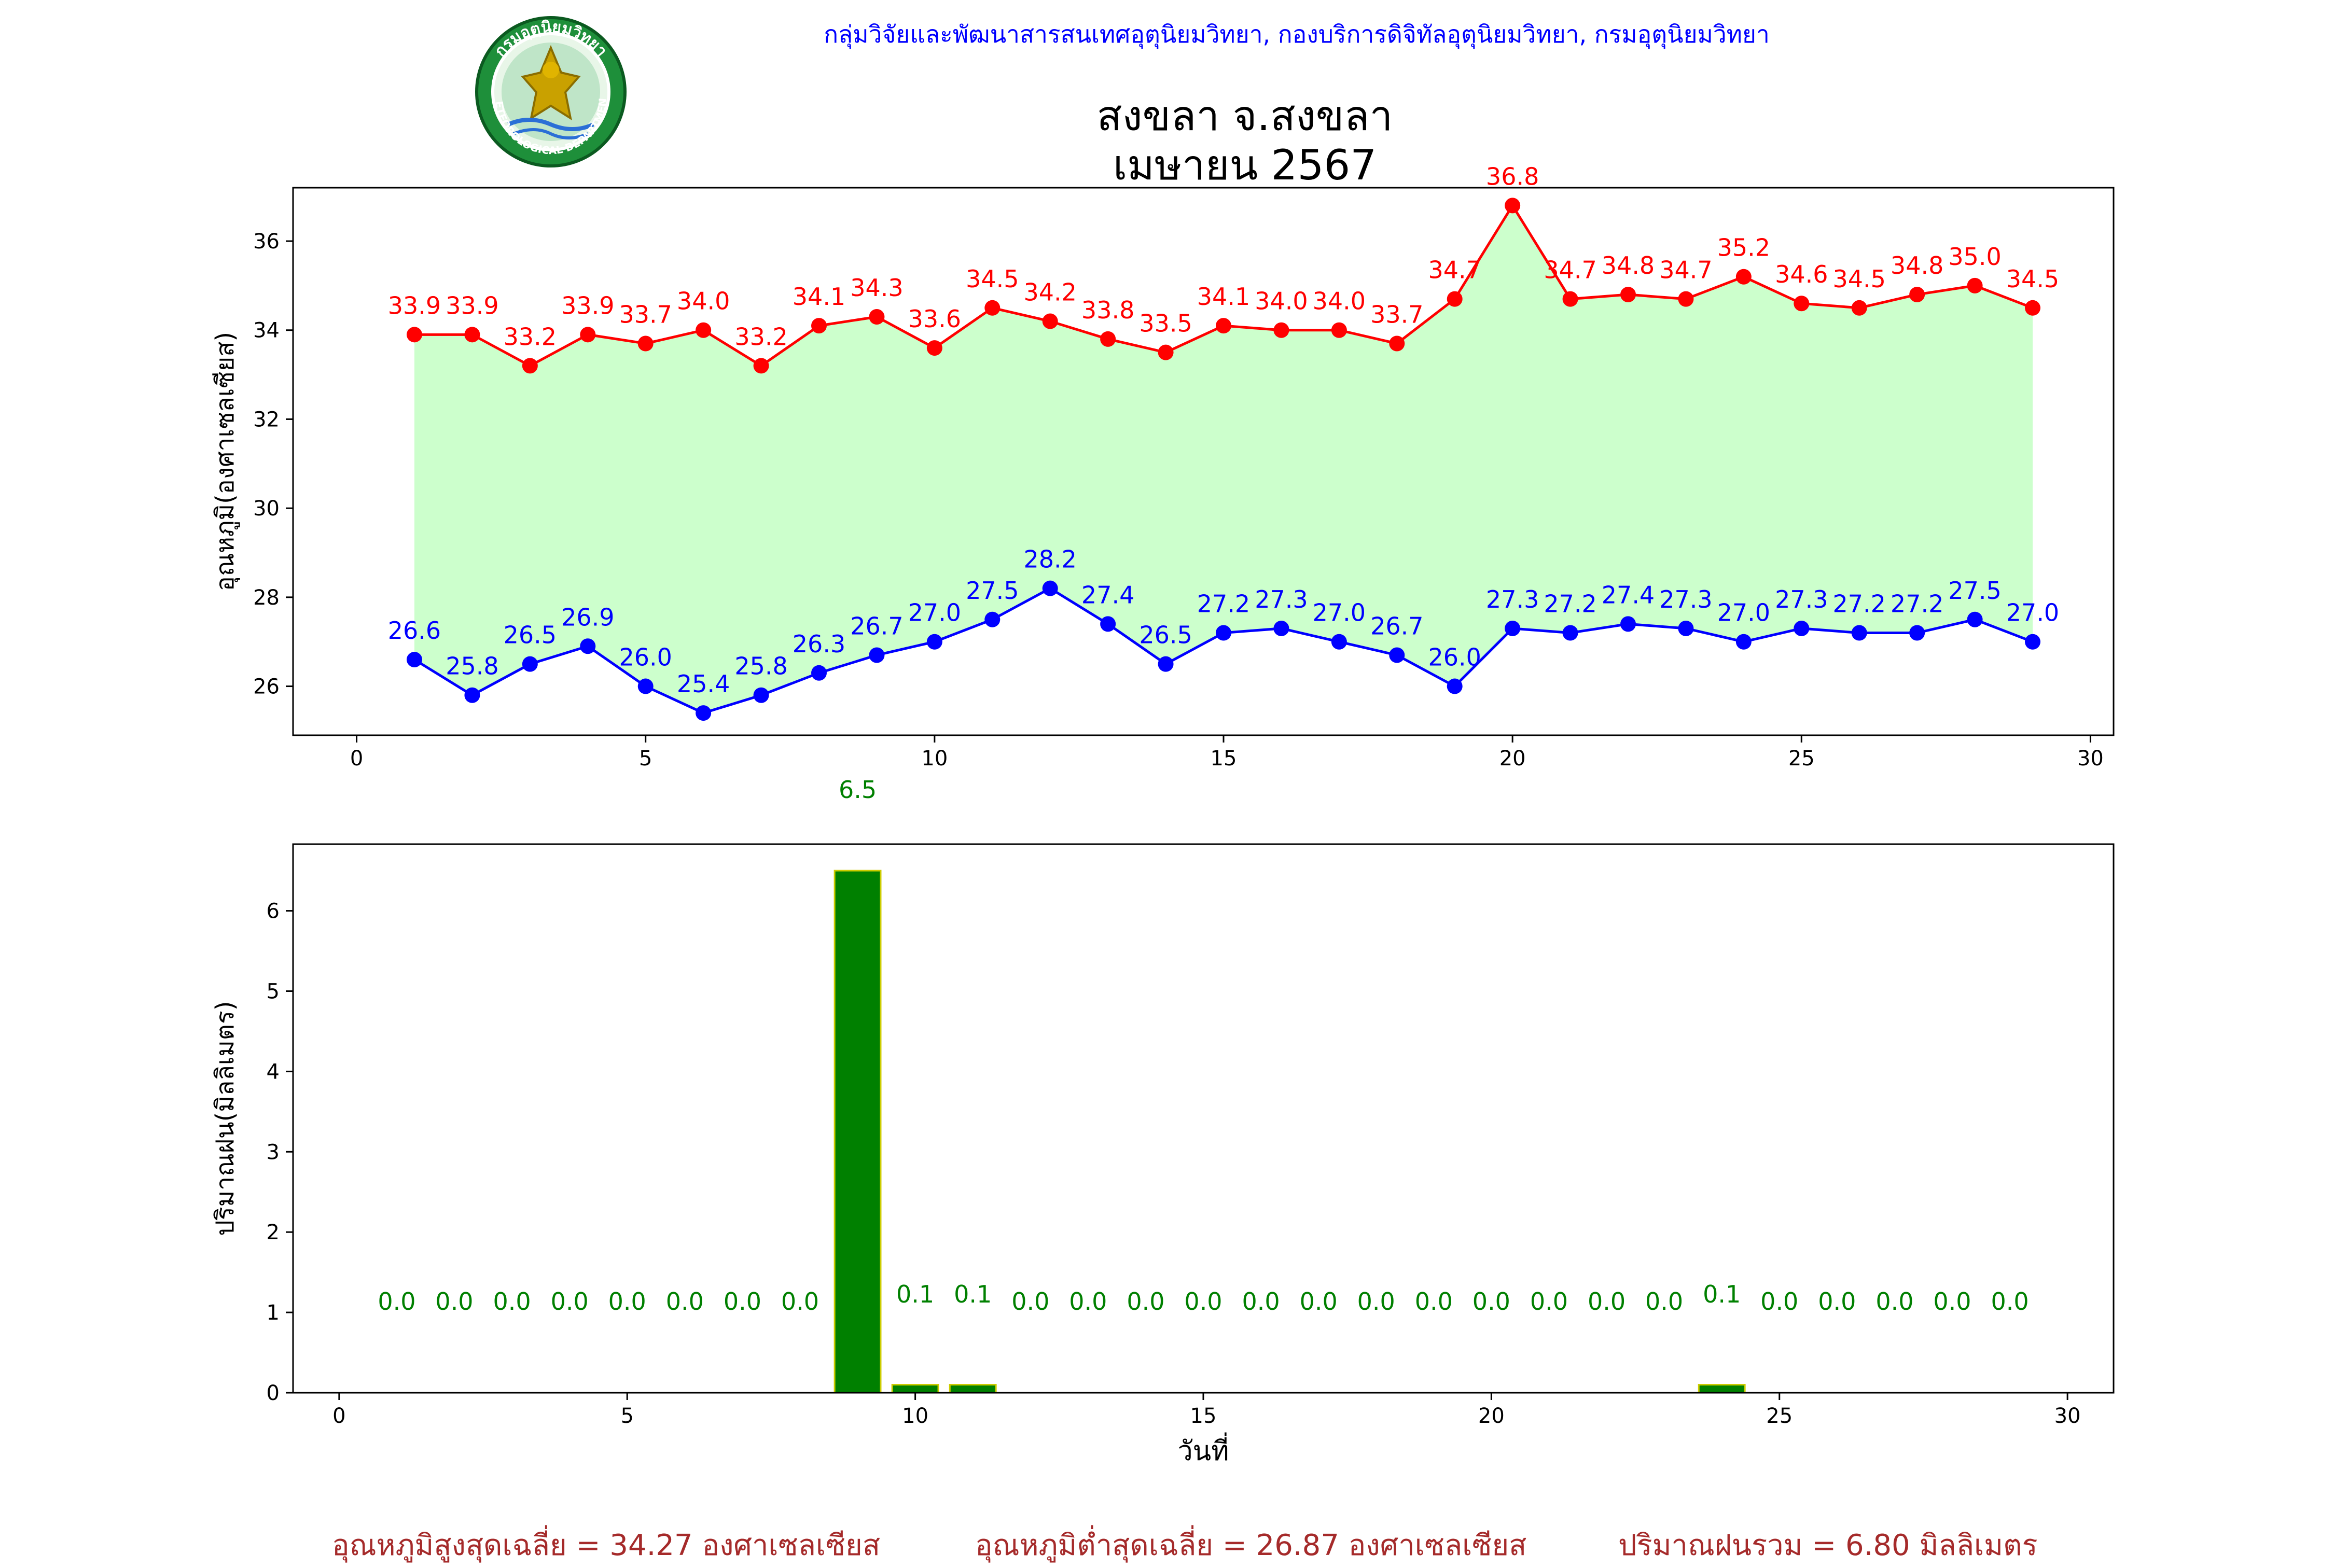 The image size is (2334, 1568). What do you see at coordinates (274, 1152) in the screenshot?
I see `y-tick-label: 3` at bounding box center [274, 1152].